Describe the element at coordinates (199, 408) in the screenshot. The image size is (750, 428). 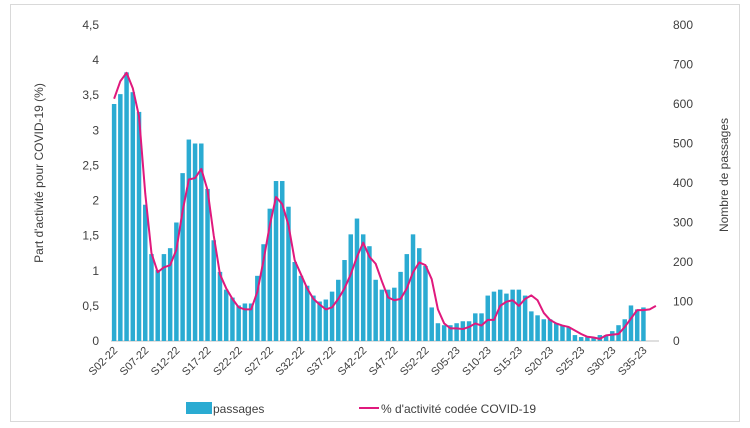
I see `legend-swatch-passages` at that location.